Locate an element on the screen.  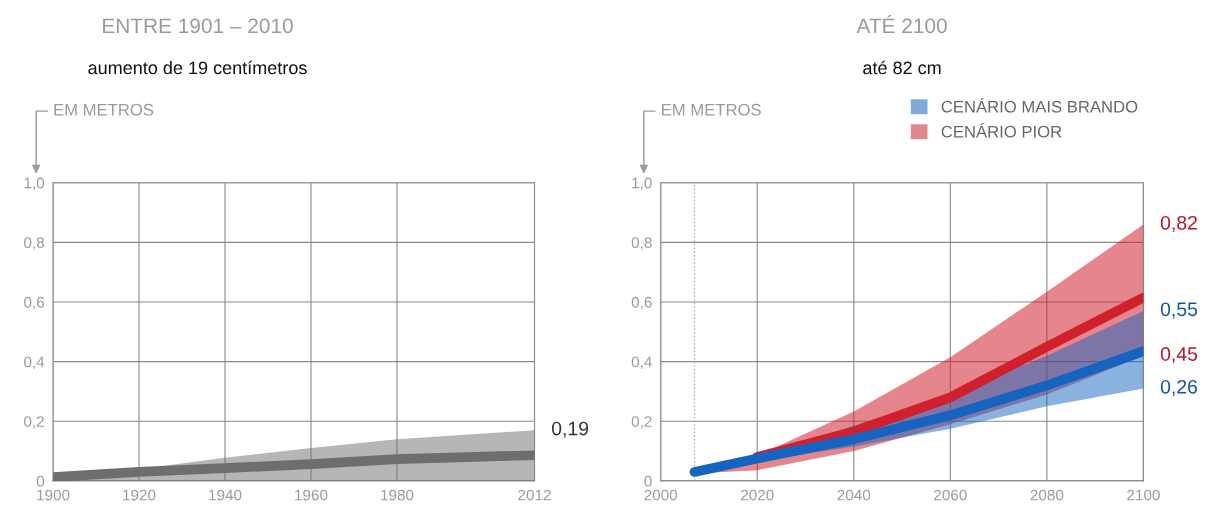
x-tick-label: 1960 is located at coordinates (311, 495).